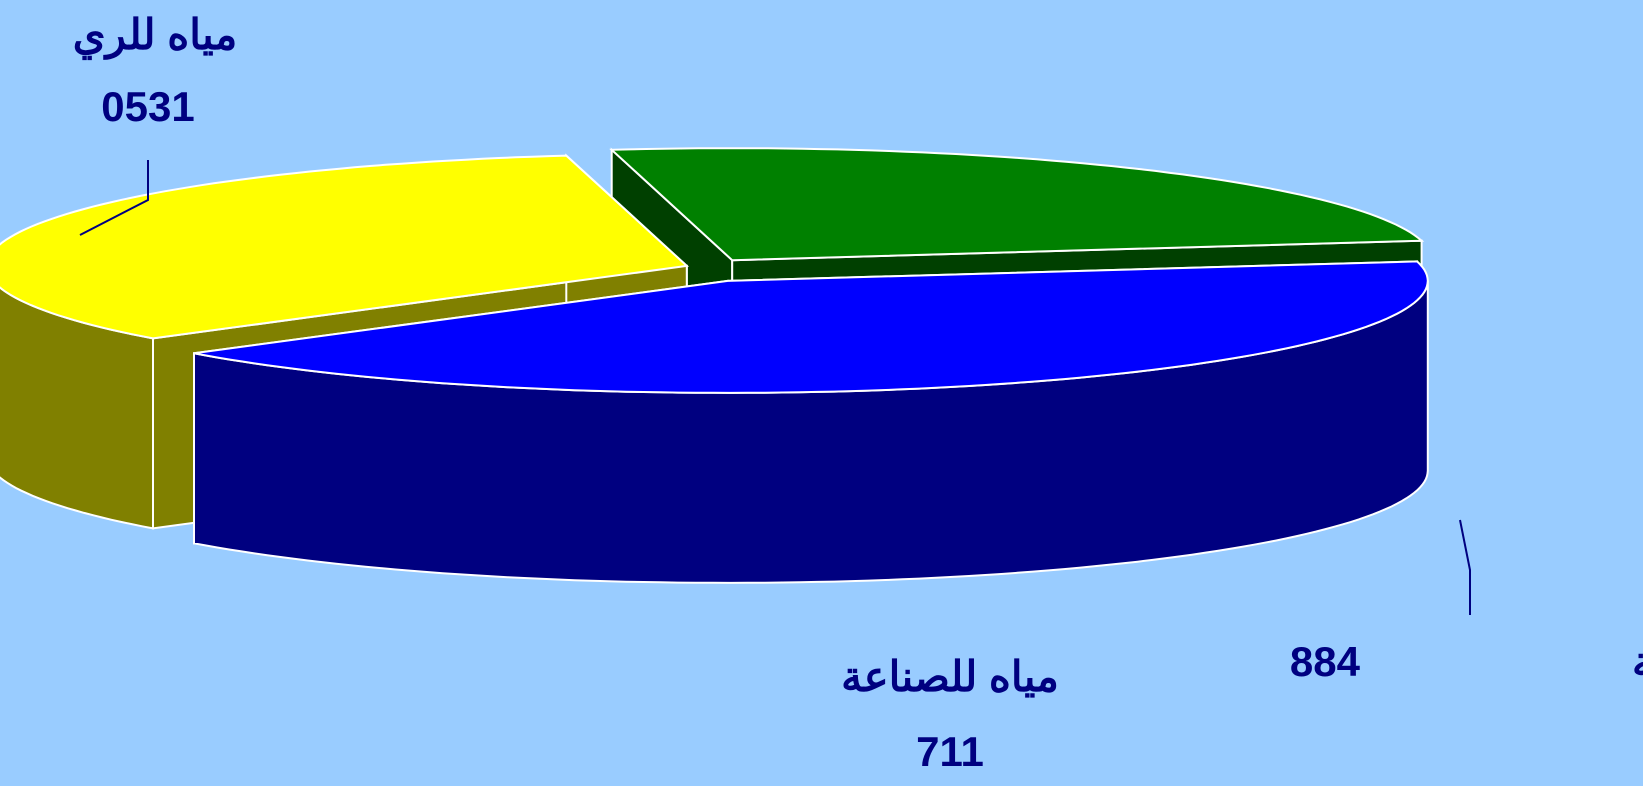 The height and width of the screenshot is (786, 1643). Describe the element at coordinates (1637, 661) in the screenshot. I see `slice-name: مياه الشفة` at that location.